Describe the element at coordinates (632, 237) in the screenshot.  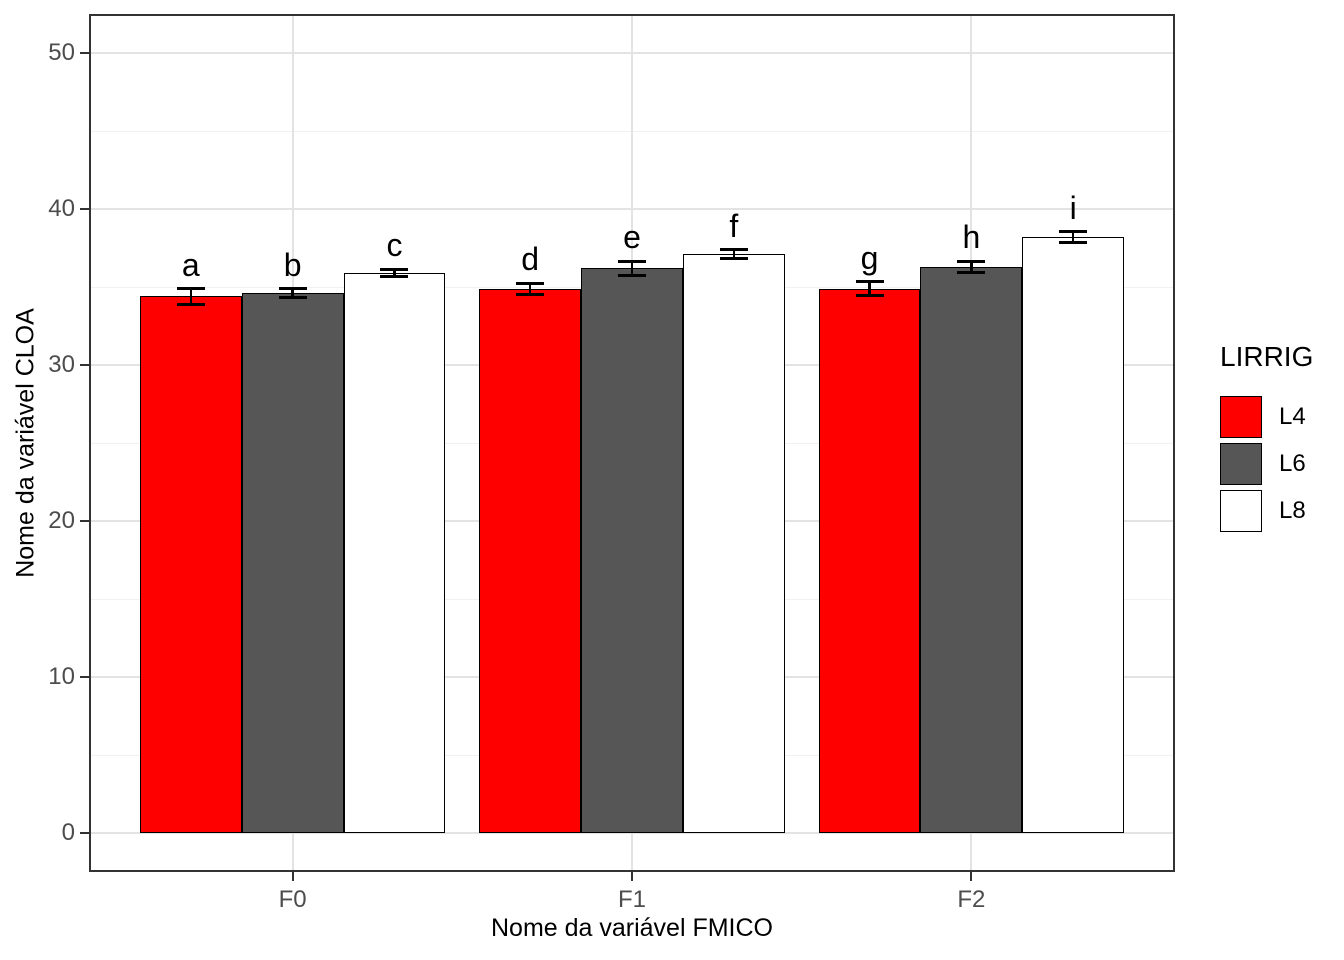
I see `bar-letter-label: e` at that location.